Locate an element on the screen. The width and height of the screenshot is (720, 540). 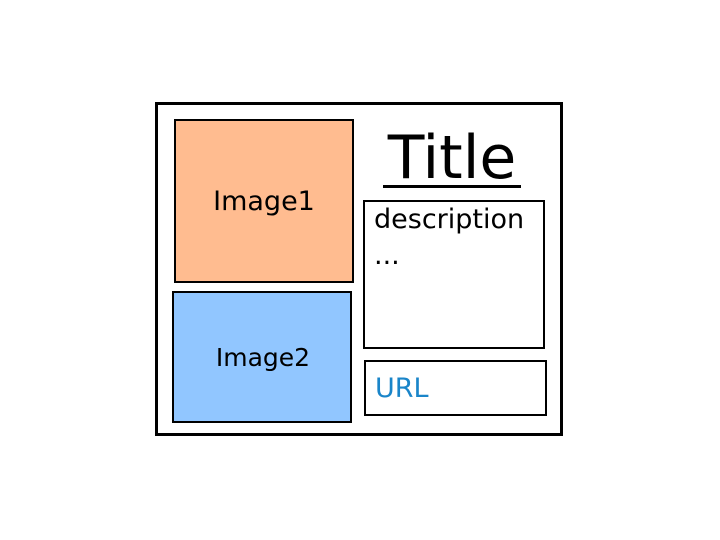
url-link: URL is located at coordinates (402, 388).